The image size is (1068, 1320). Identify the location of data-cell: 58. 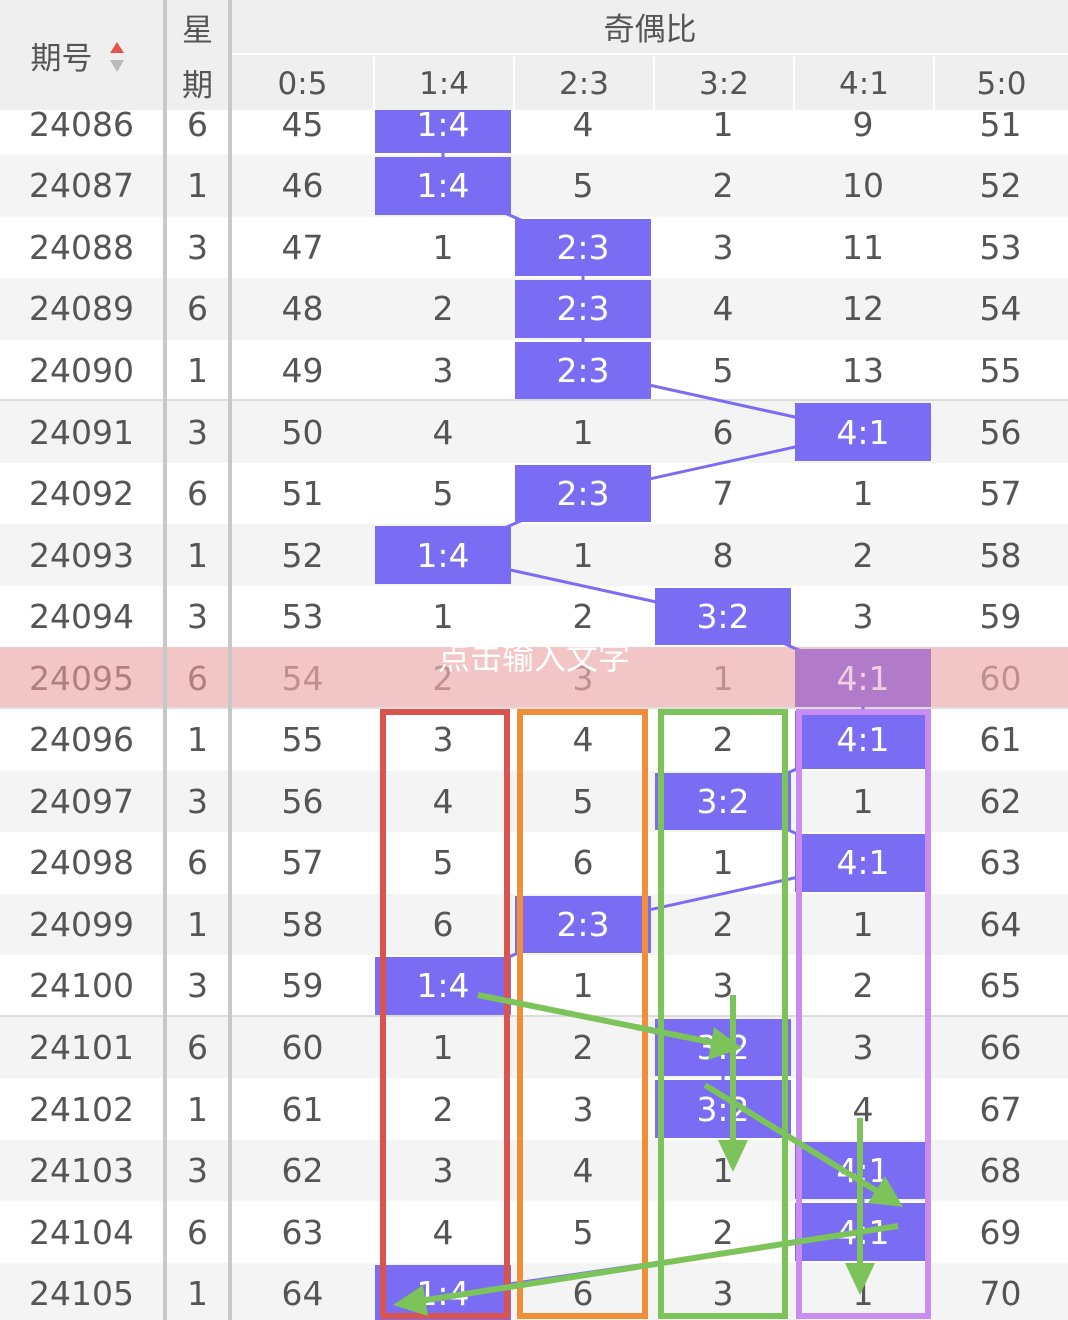
(302, 924).